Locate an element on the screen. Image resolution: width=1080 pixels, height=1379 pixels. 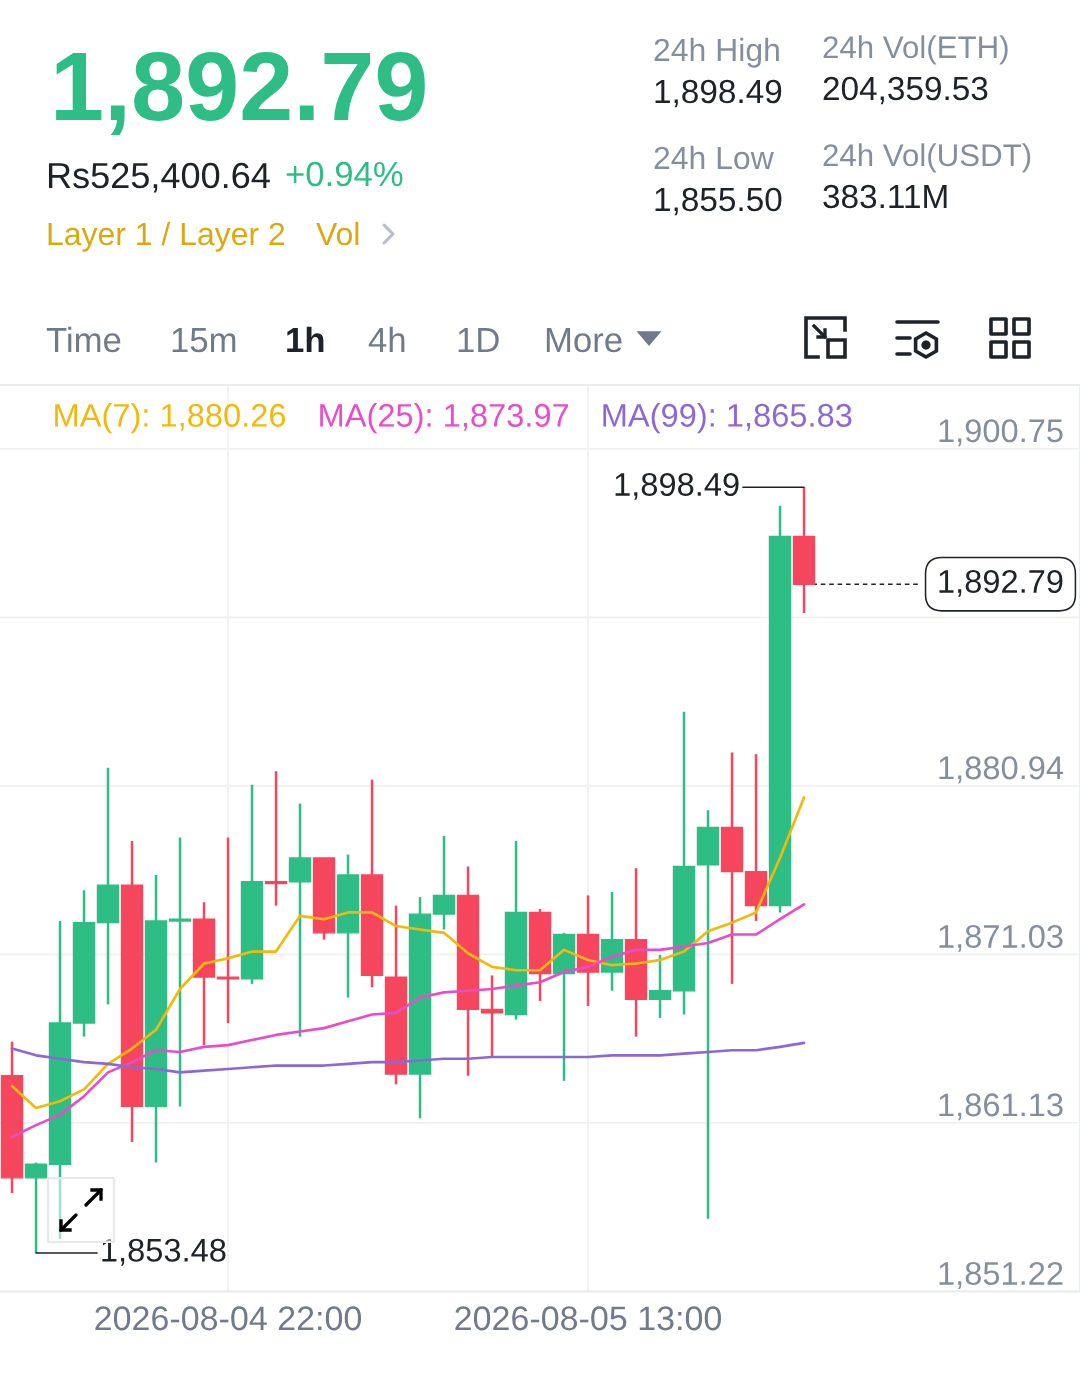
text: 1D is located at coordinates (478, 340).